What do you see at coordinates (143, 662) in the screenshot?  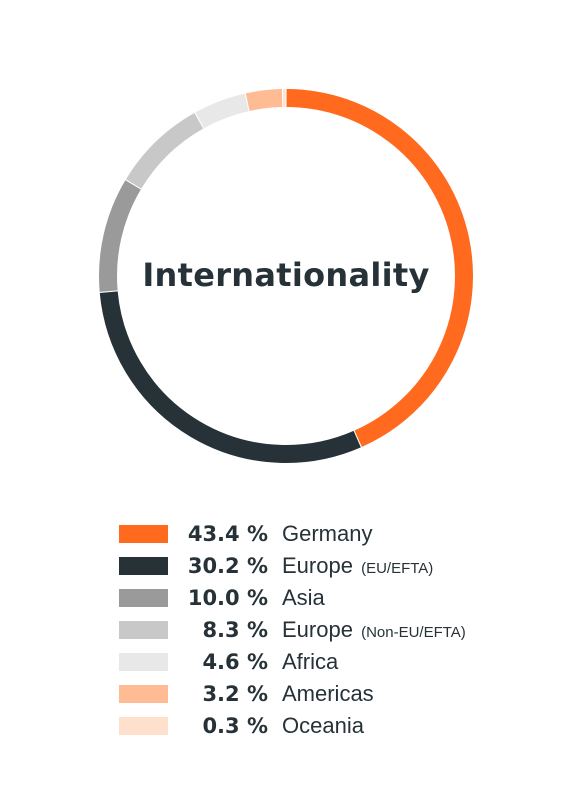 I see `legend-swatch-africa` at bounding box center [143, 662].